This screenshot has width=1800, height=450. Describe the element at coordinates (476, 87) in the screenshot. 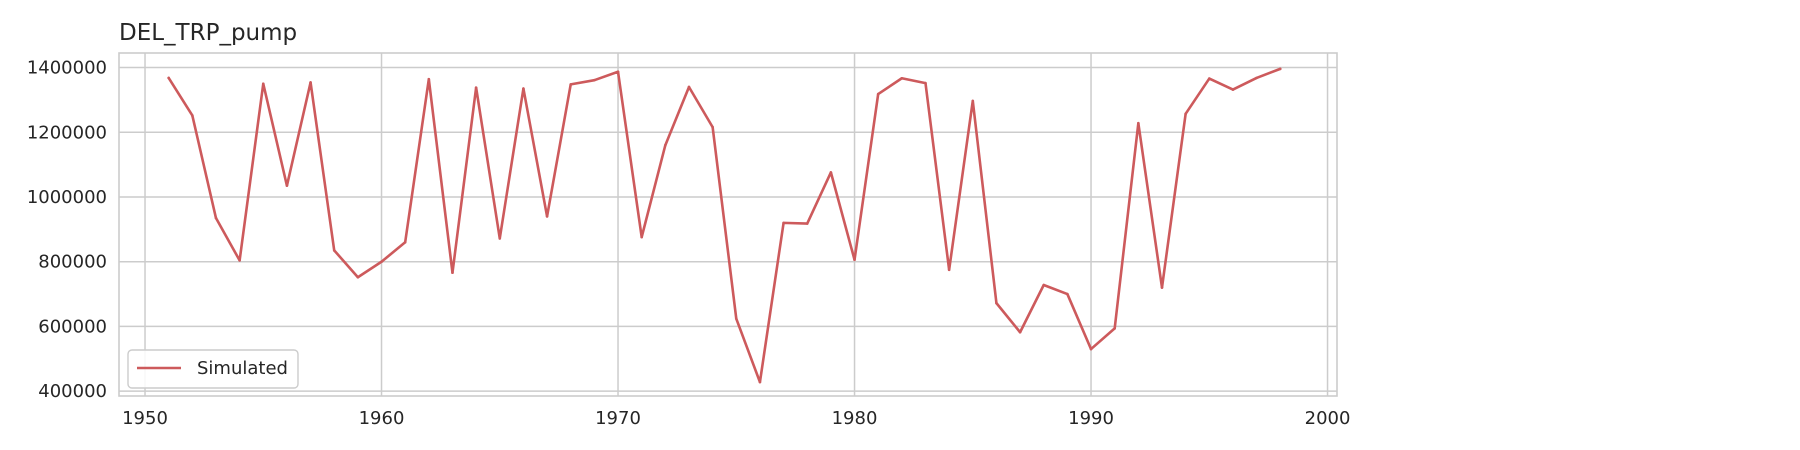

I see `data-point-1964` at that location.